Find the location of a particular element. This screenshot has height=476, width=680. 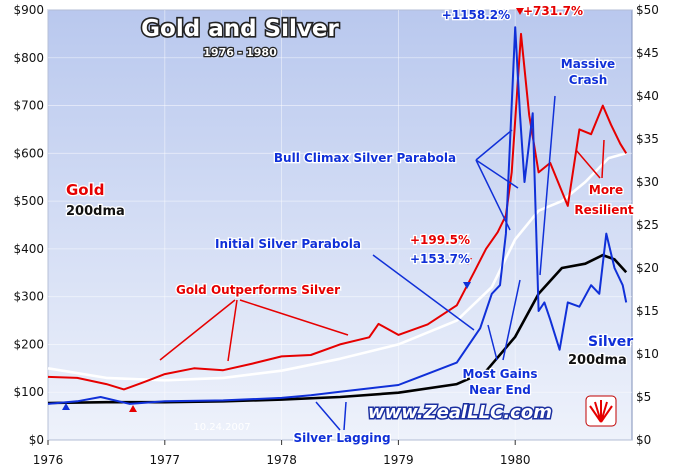

x-tick-label: 1979 is located at coordinates (398, 460).